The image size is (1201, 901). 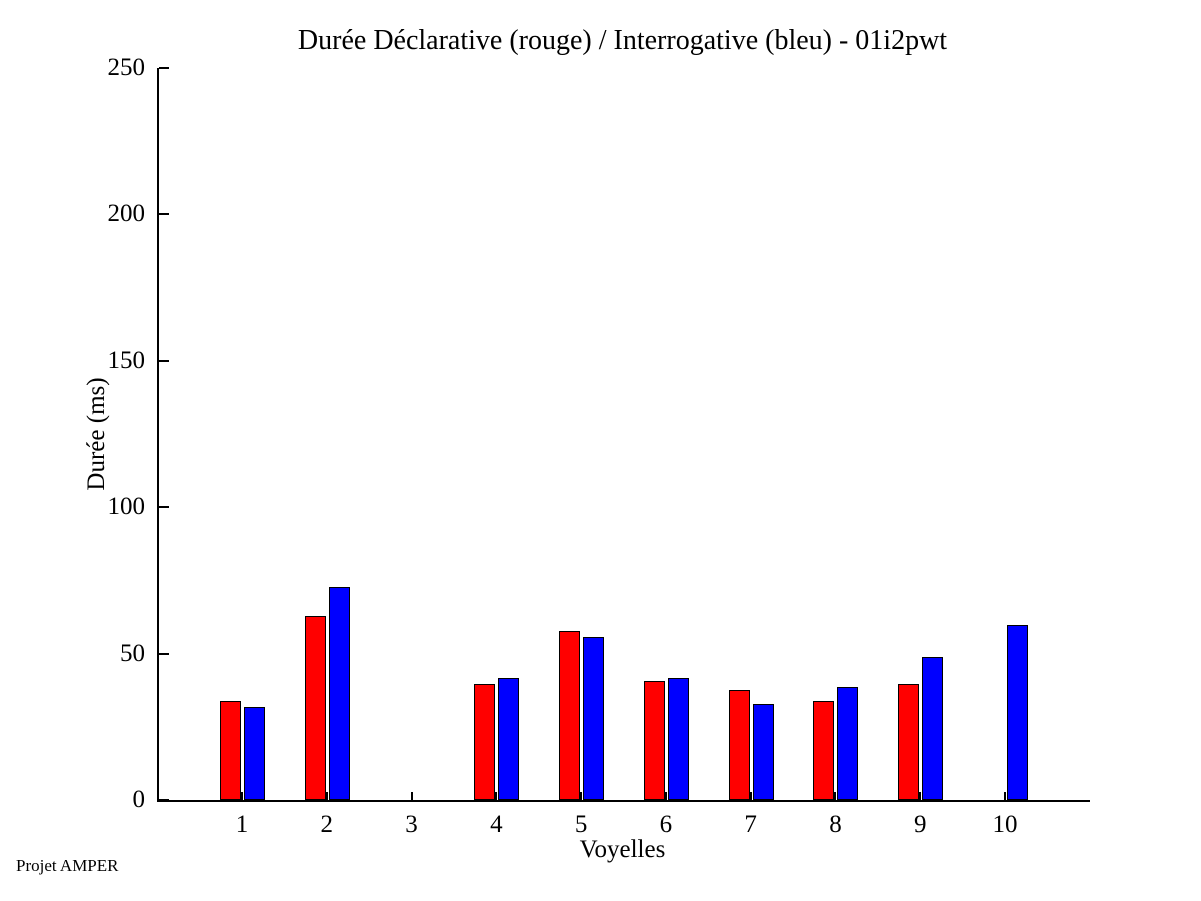 I want to click on y-tick-label: 50, so click(x=132, y=653).